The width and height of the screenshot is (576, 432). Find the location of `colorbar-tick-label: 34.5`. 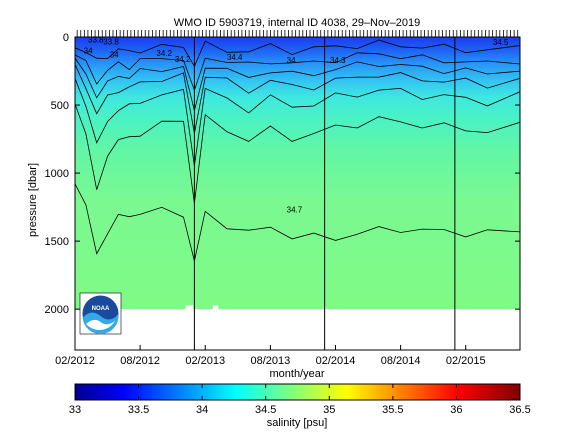

colorbar-tick-label: 34.5 is located at coordinates (265, 410).